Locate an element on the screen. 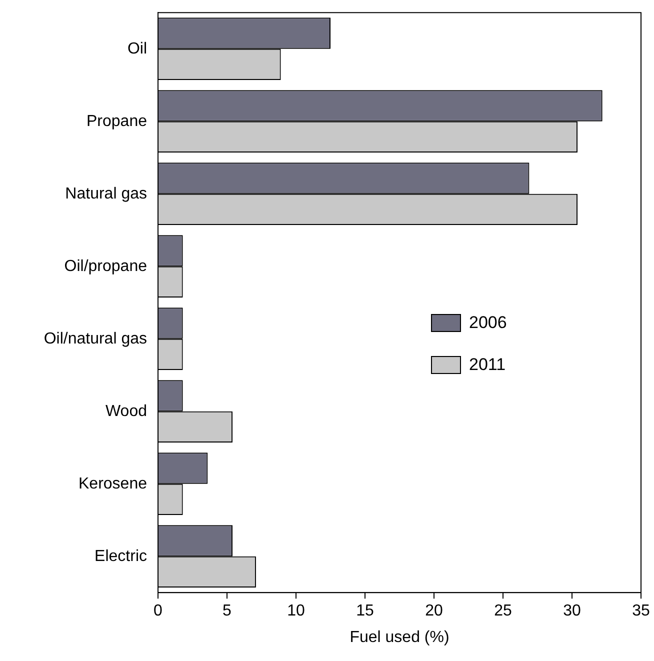 This screenshot has width=654, height=661. x-tick-label: 15 is located at coordinates (365, 611).